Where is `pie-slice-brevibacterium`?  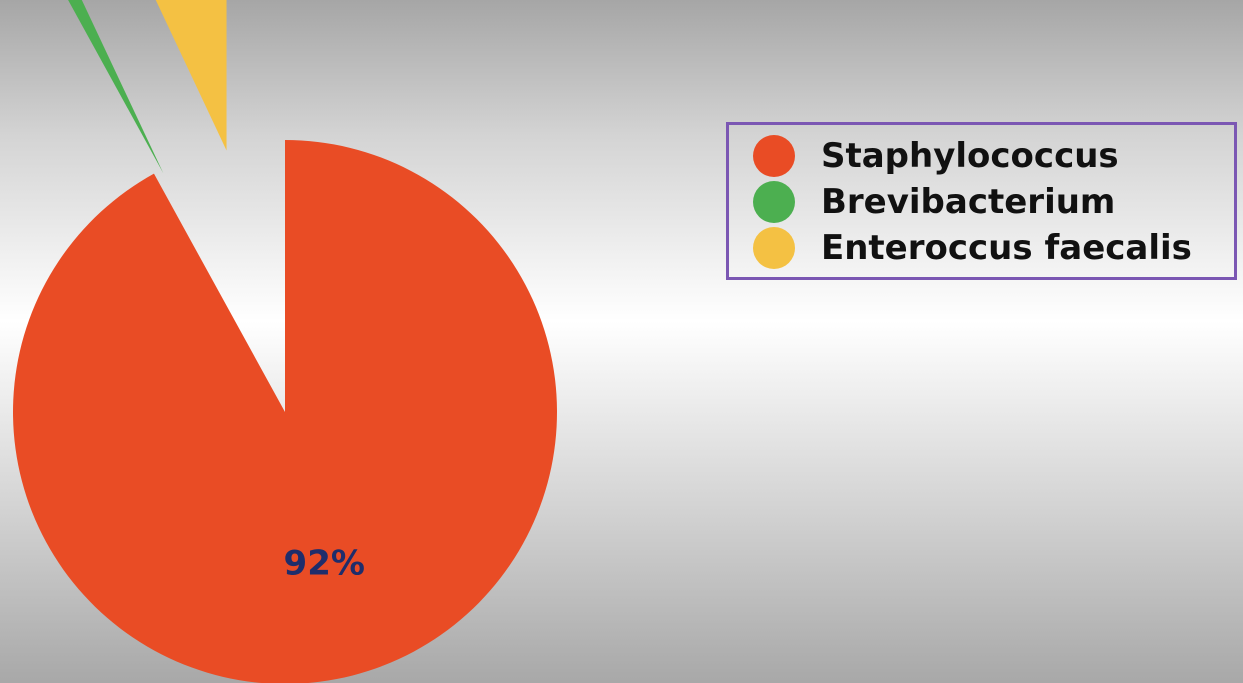 pie-slice-brevibacterium is located at coordinates (116, 87).